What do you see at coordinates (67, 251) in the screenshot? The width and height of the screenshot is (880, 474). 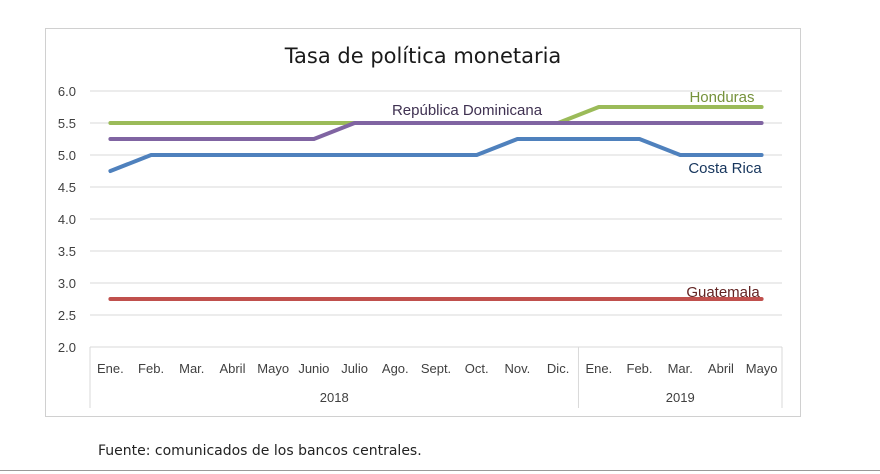 I see `y-tick-label: 3.5` at bounding box center [67, 251].